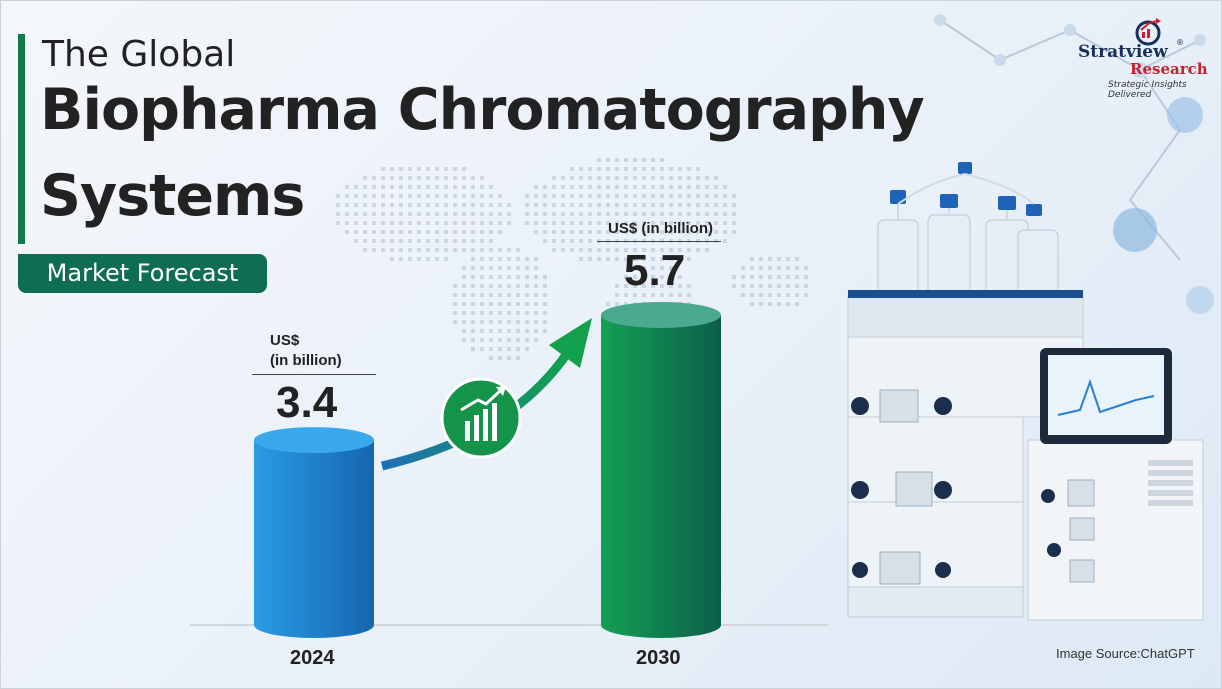 The height and width of the screenshot is (689, 1222). Describe the element at coordinates (307, 402) in the screenshot. I see `value-label-2024: 3.4` at that location.